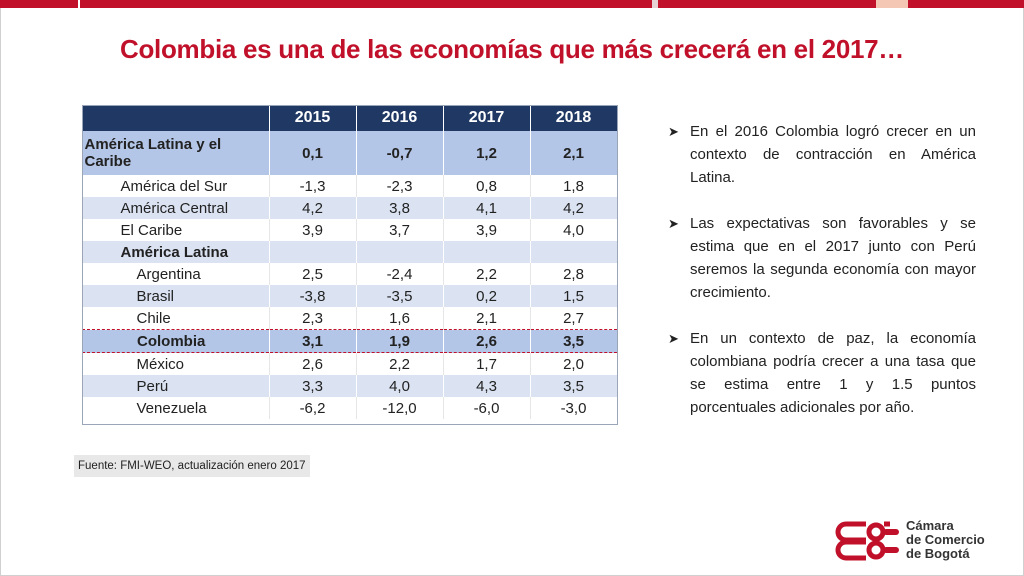 This screenshot has width=1024, height=576. I want to click on table-cell: 1,8, so click(574, 186).